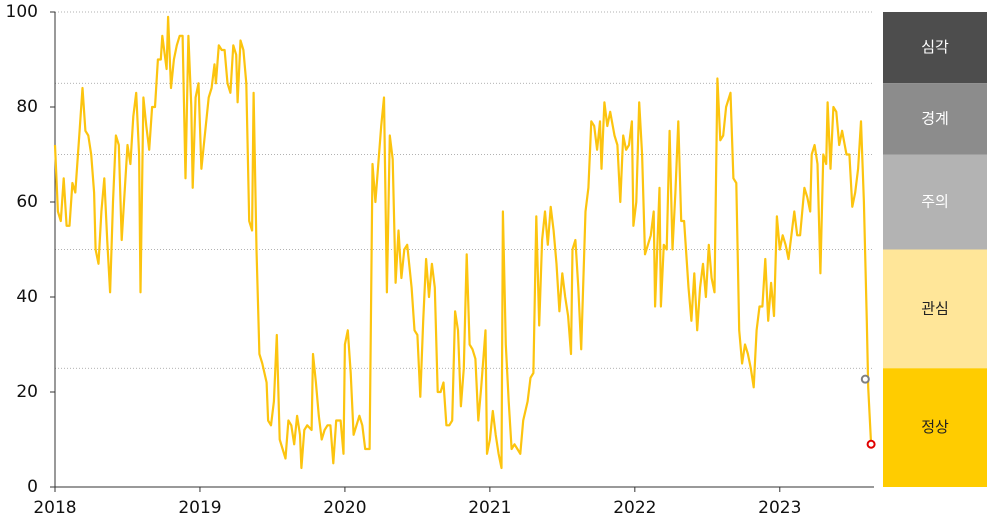  I want to click on y-tick-label: 80, so click(27, 107).